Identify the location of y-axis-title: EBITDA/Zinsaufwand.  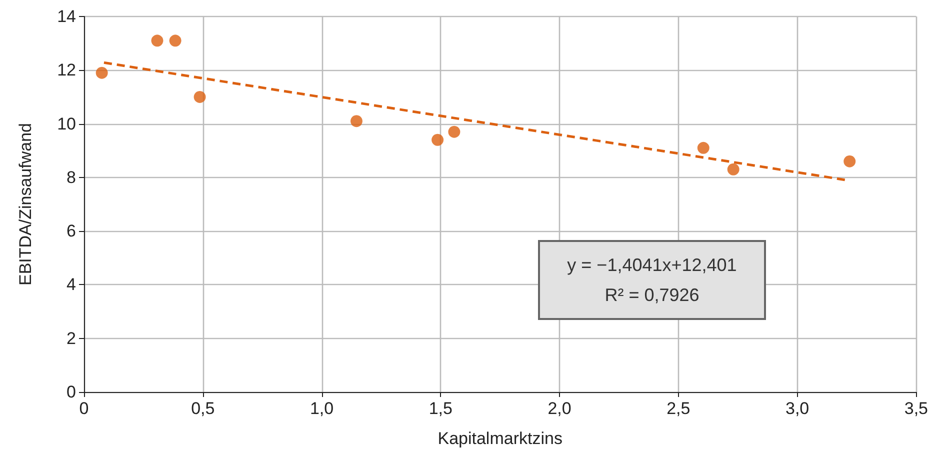
(25, 204).